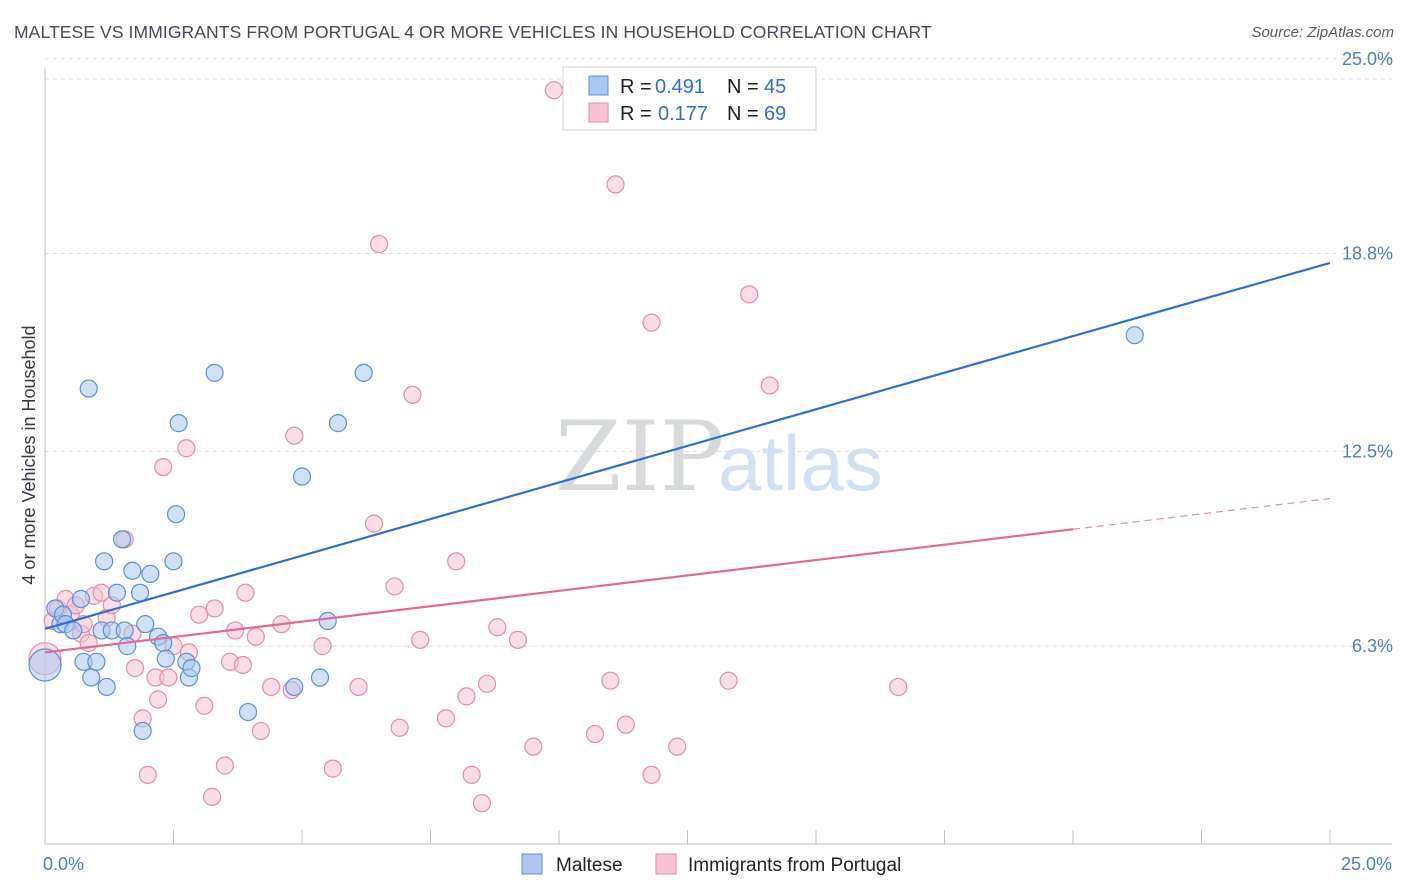 Image resolution: width=1406 pixels, height=892 pixels. What do you see at coordinates (1367, 59) in the screenshot?
I see `y-tick-label: 25.0%` at bounding box center [1367, 59].